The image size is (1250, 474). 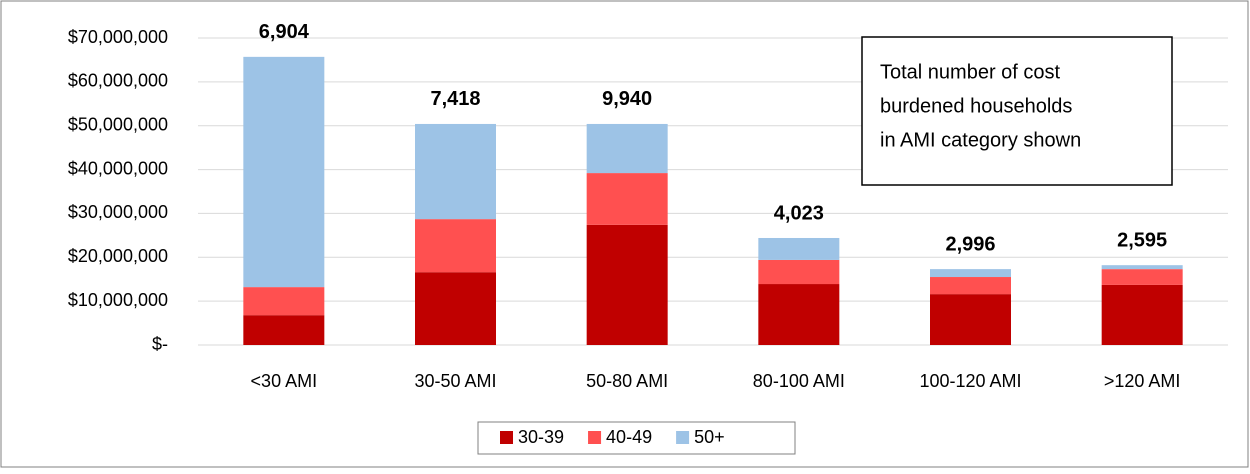 What do you see at coordinates (629, 437) in the screenshot?
I see `legend-label: 40-49` at bounding box center [629, 437].